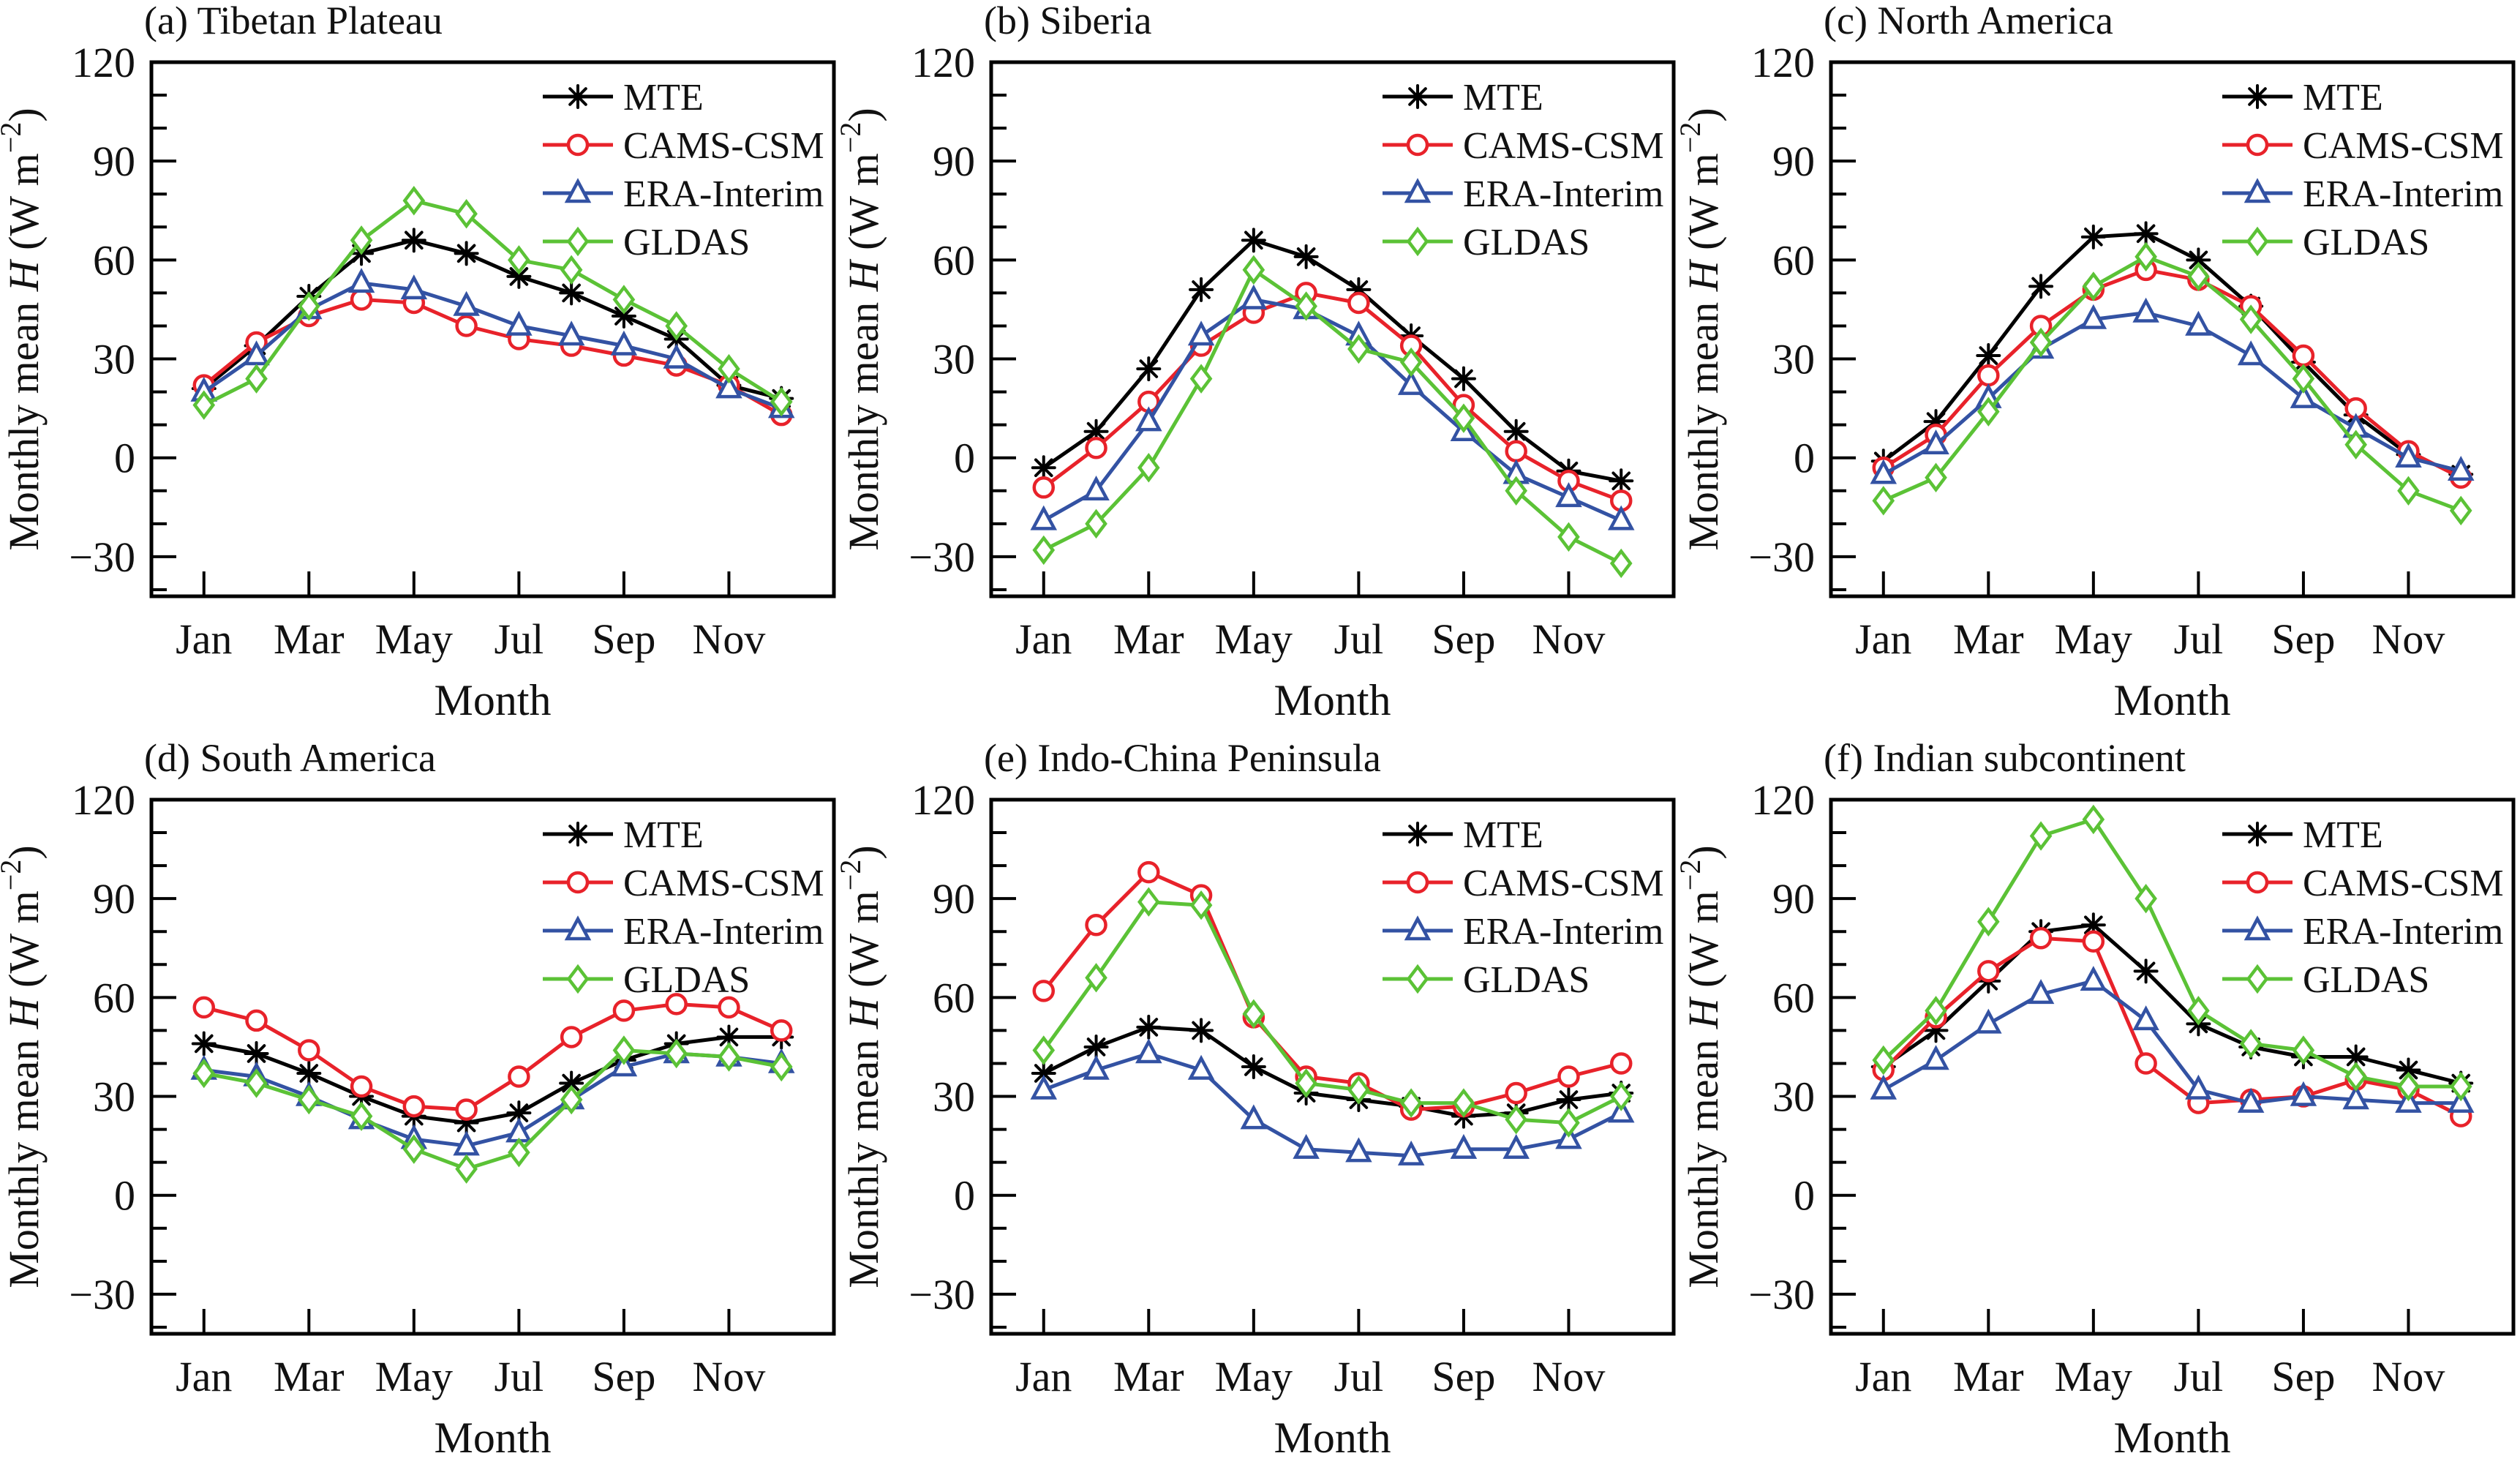 The width and height of the screenshot is (2520, 1475). I want to click on series-CAMS-CSM, so click(493, 1057).